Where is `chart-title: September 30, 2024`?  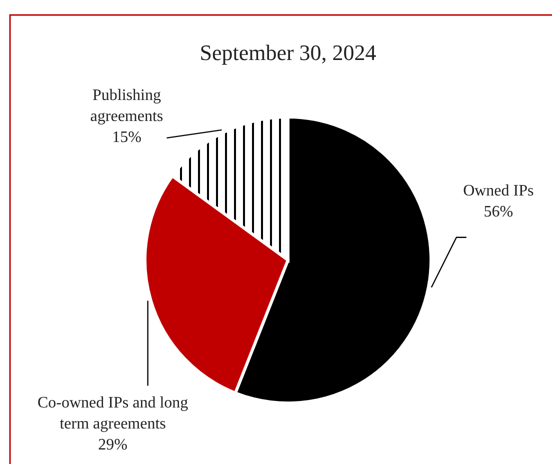 chart-title: September 30, 2024 is located at coordinates (288, 52).